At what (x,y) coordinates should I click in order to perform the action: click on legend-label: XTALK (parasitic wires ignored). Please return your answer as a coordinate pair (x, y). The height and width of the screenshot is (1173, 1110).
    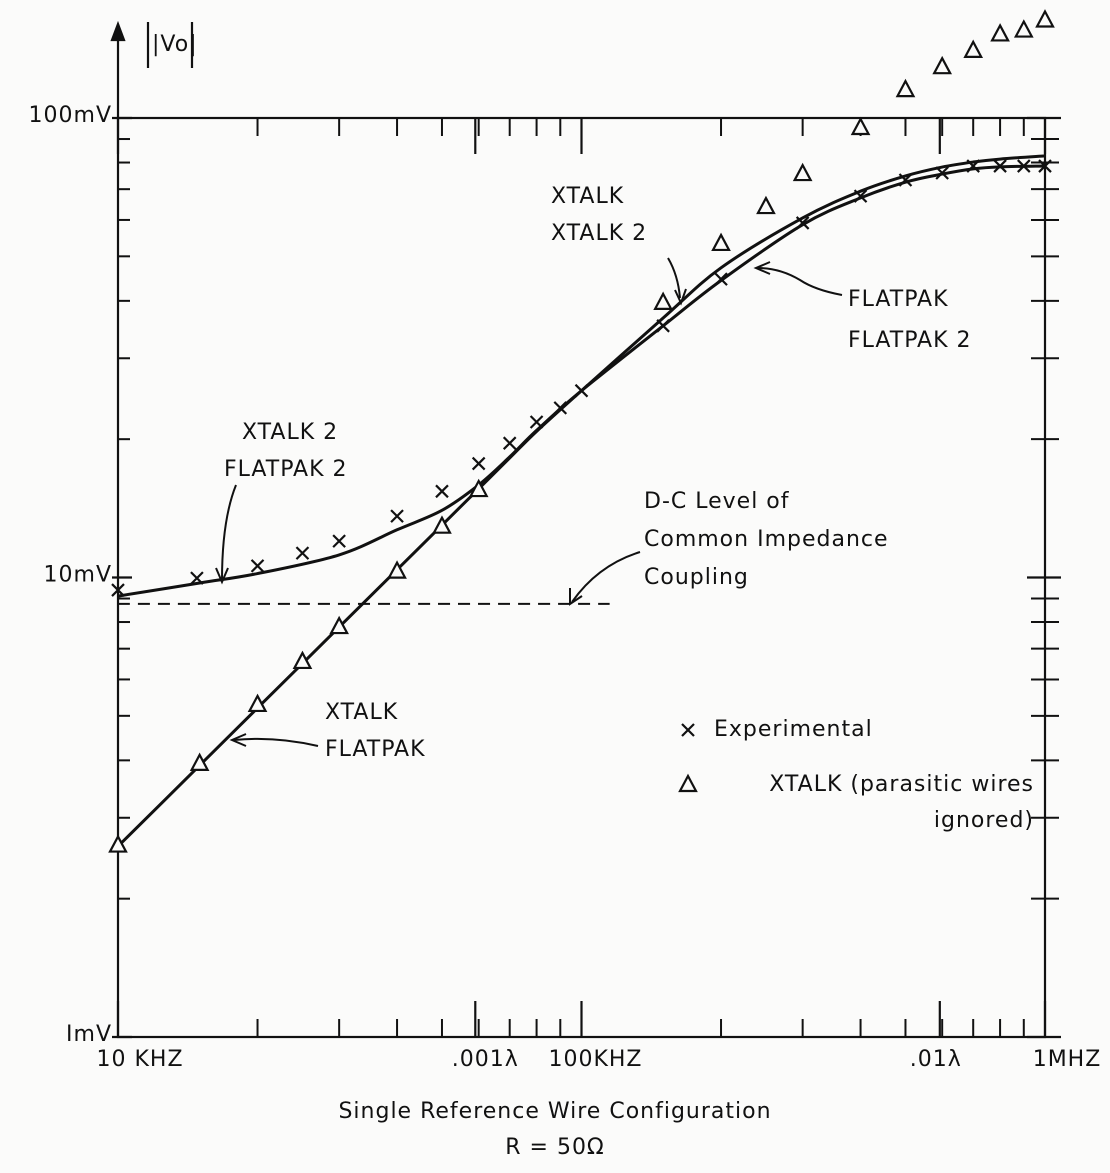
    Looking at the image, I should click on (901, 802).